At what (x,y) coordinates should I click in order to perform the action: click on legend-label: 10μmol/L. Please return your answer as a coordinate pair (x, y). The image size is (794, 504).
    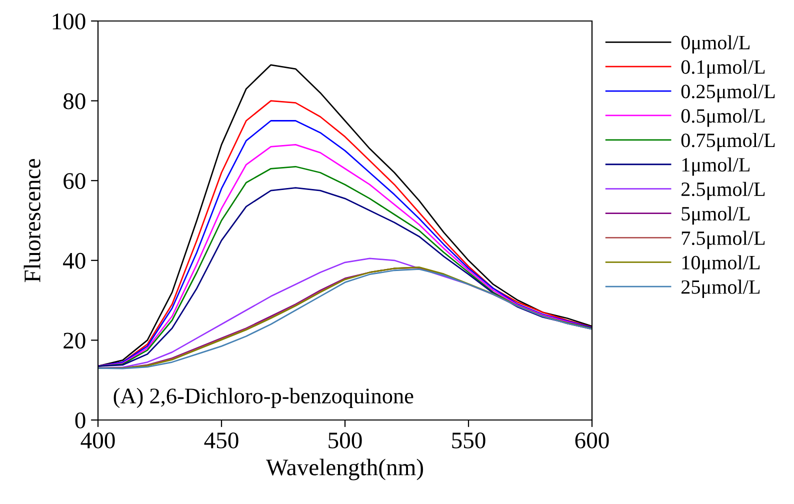
    Looking at the image, I should click on (721, 264).